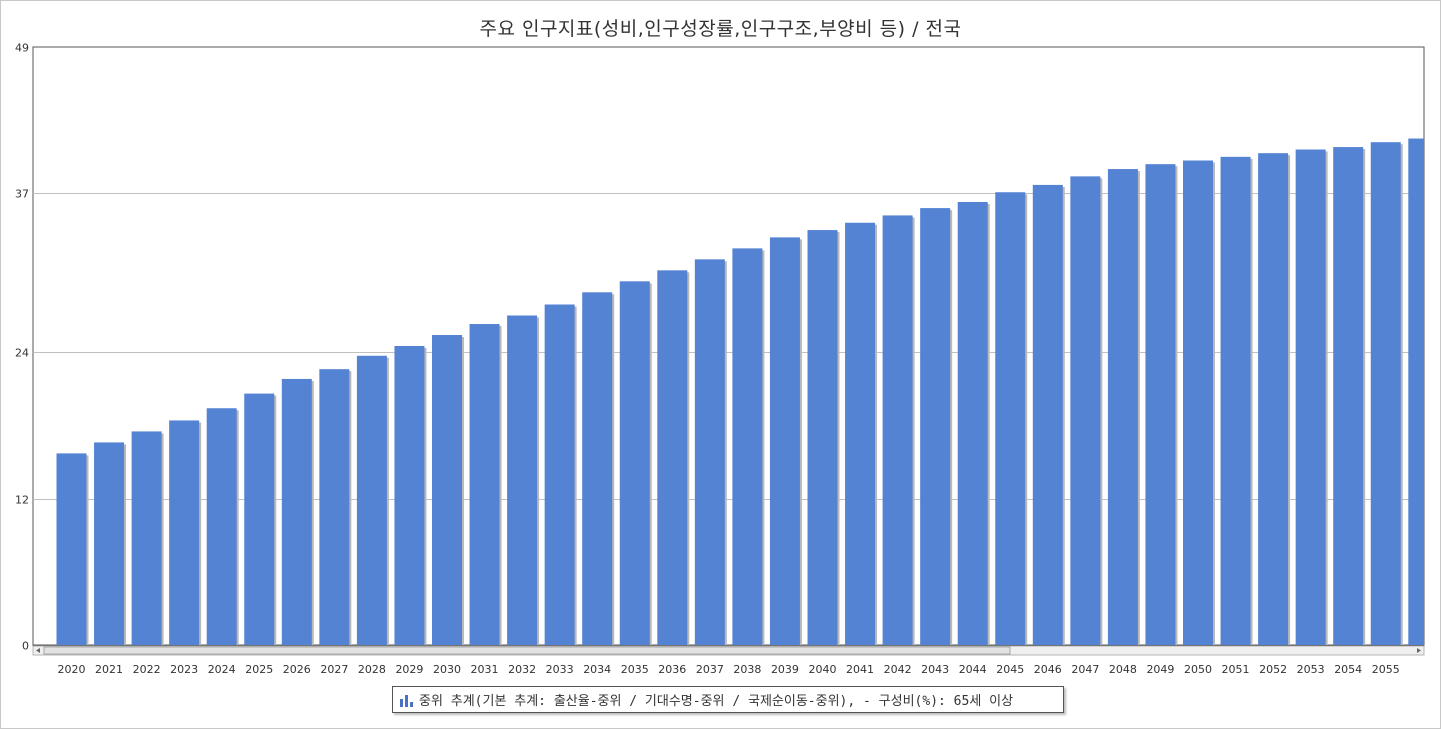  Describe the element at coordinates (334, 669) in the screenshot. I see `x-tick-label: 2027` at that location.